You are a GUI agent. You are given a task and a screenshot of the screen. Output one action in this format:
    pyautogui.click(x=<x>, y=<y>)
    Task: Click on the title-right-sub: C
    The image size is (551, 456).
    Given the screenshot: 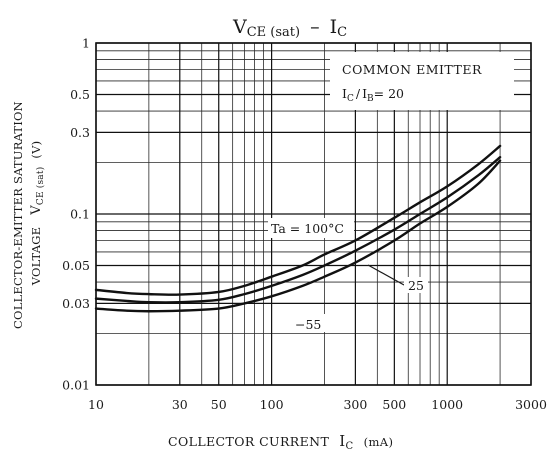 What is the action you would take?
    pyautogui.click(x=342, y=32)
    